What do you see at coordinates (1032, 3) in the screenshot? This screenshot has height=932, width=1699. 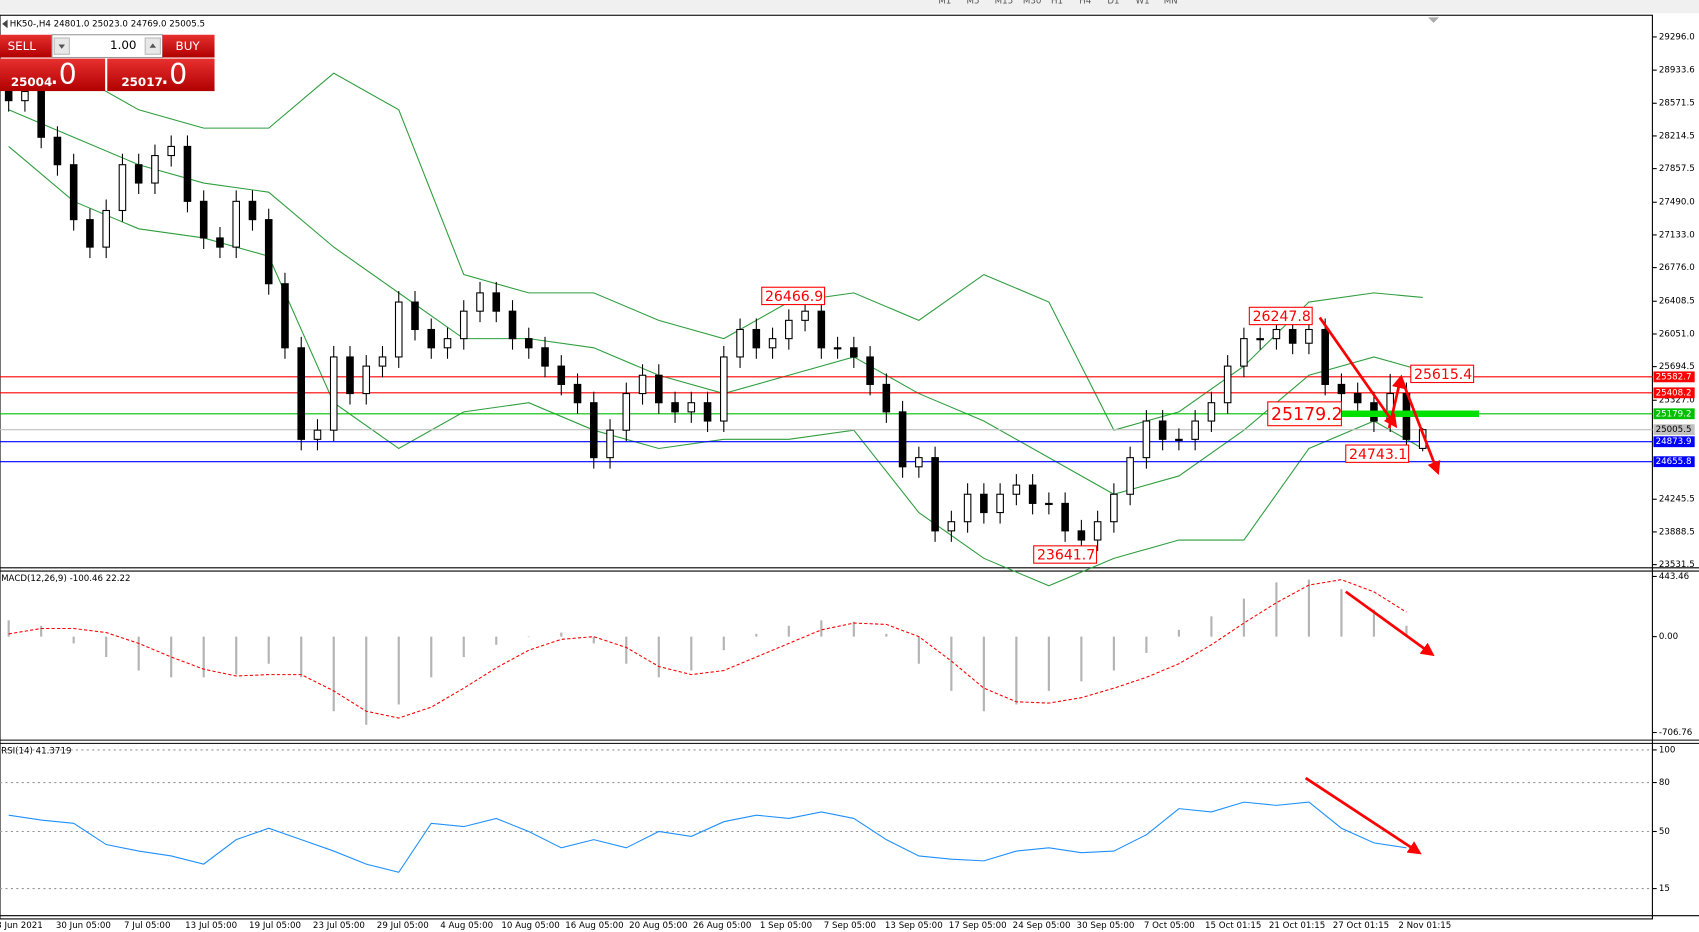 I see `timeframe-button: M30` at bounding box center [1032, 3].